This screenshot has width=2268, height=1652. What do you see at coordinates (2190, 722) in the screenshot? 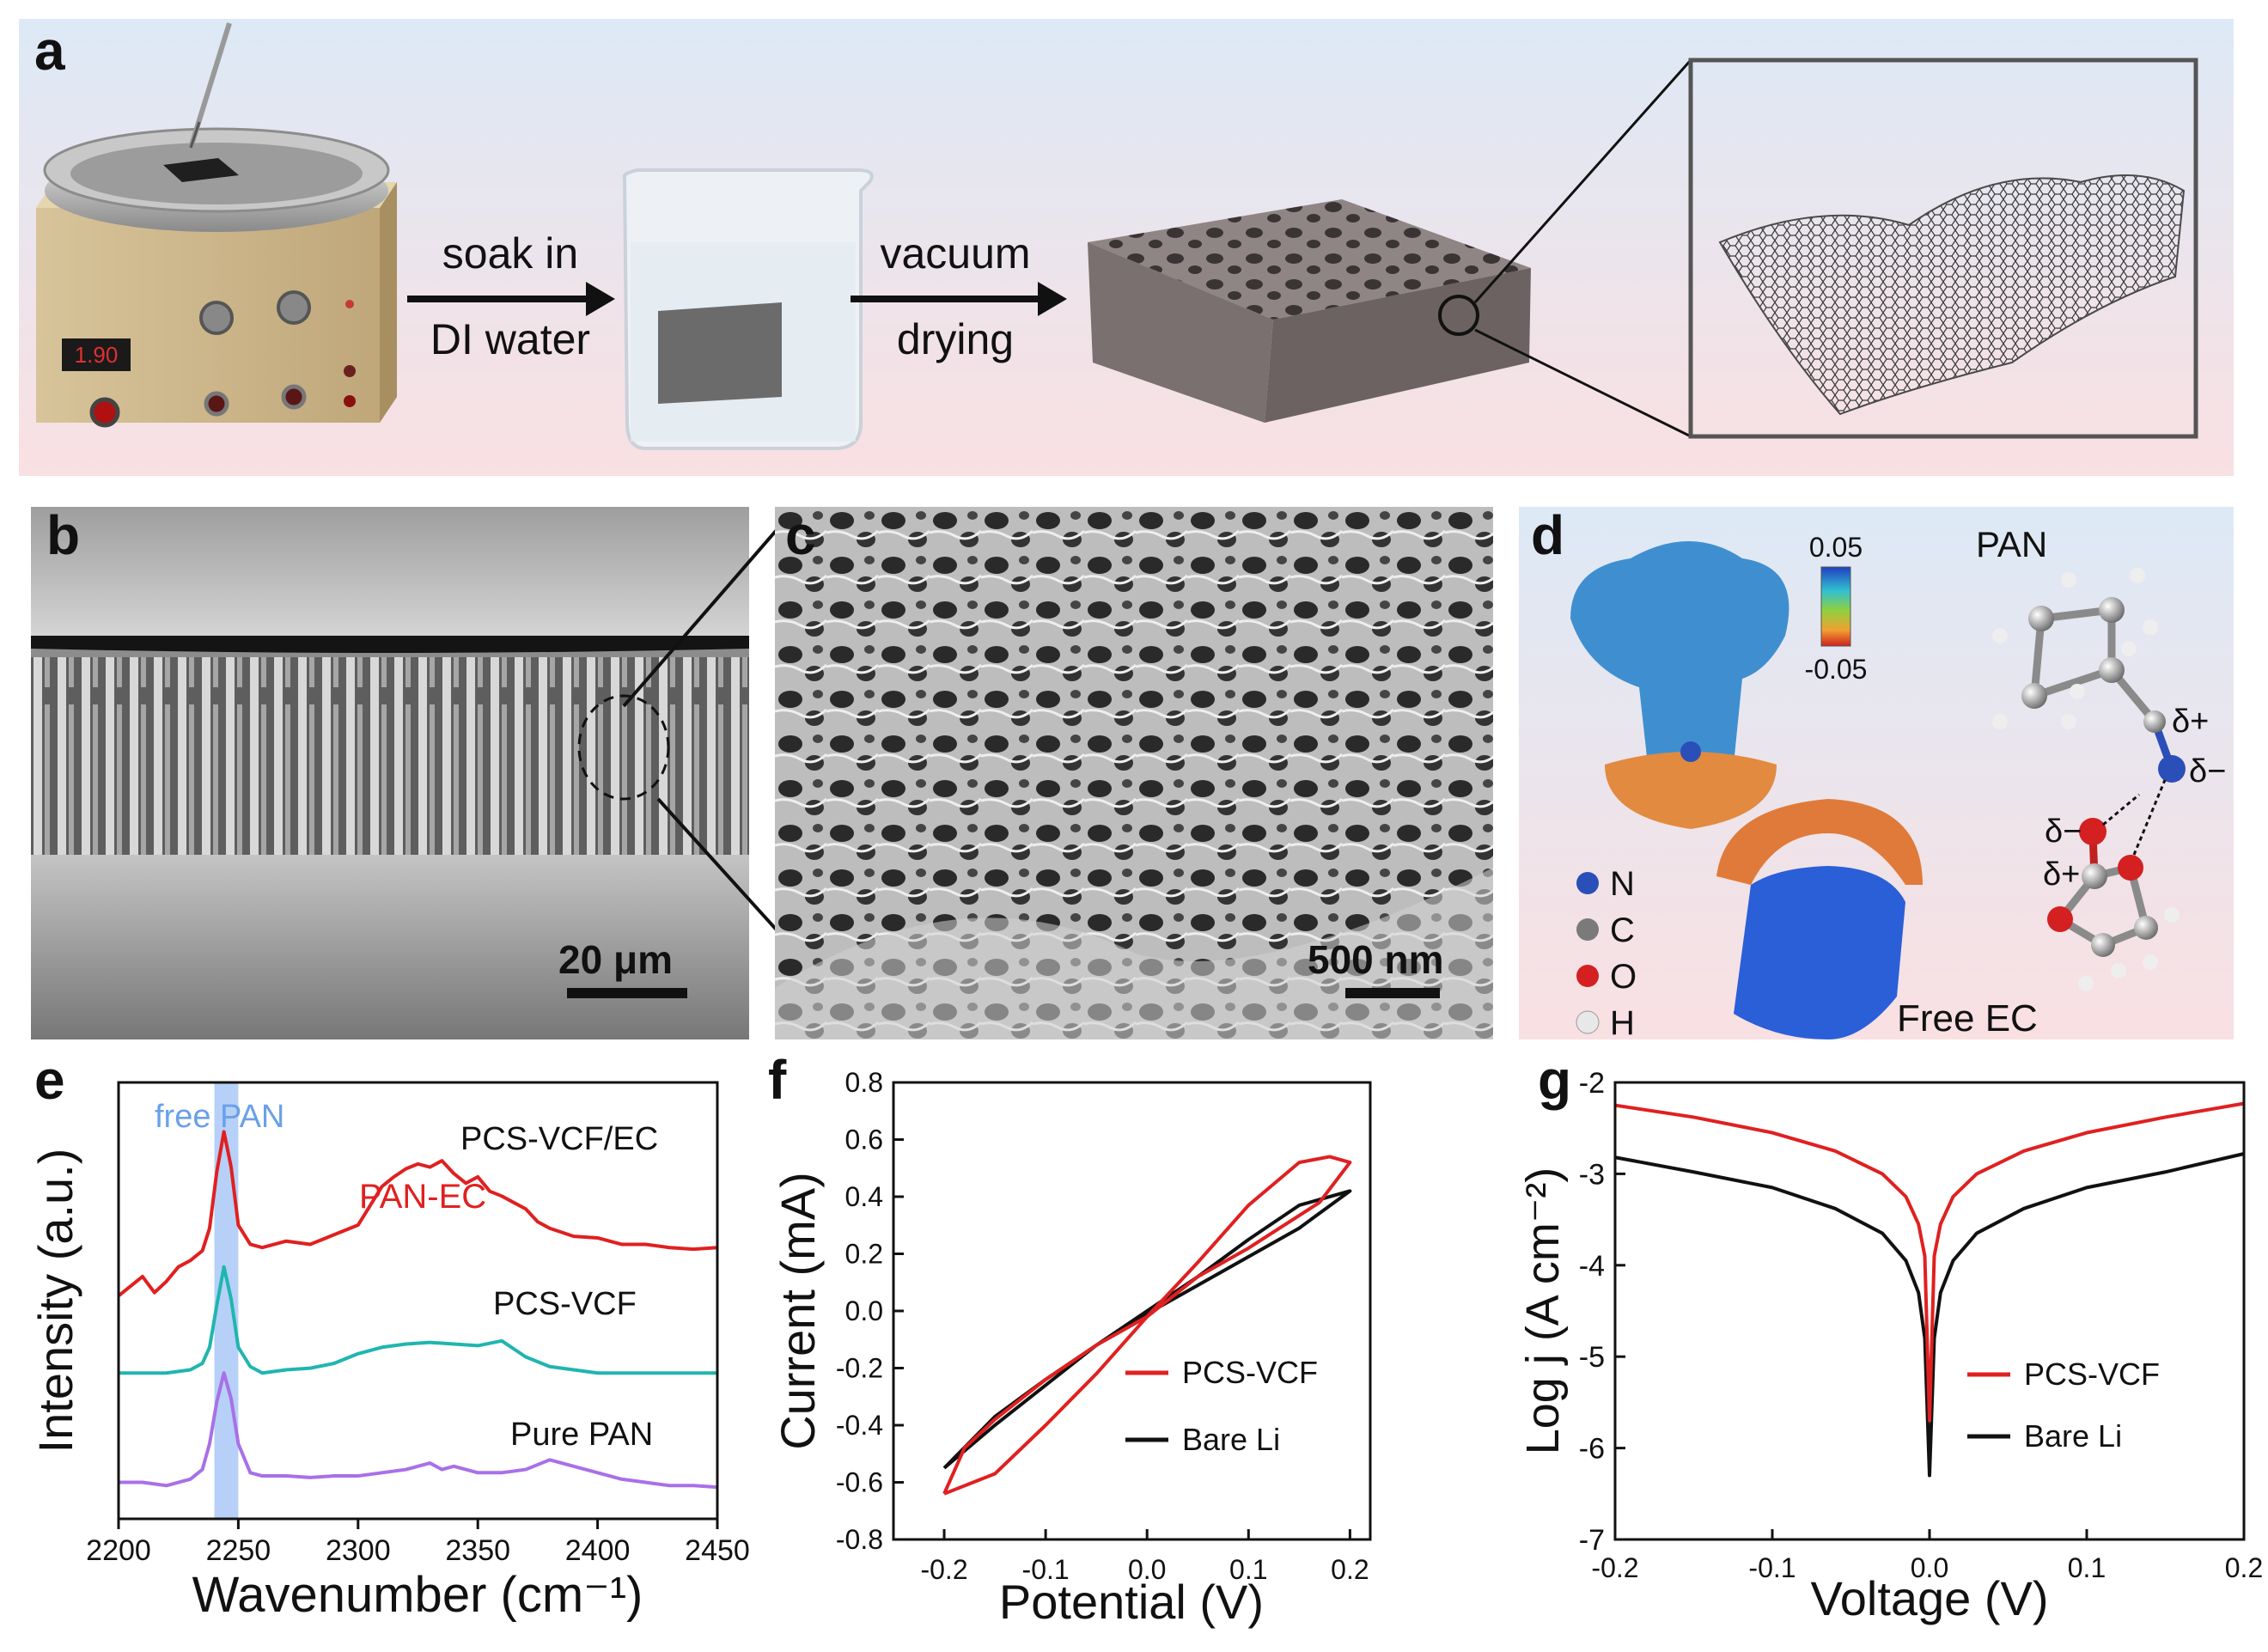
I see `delta-plus-n: δ+` at bounding box center [2190, 722].